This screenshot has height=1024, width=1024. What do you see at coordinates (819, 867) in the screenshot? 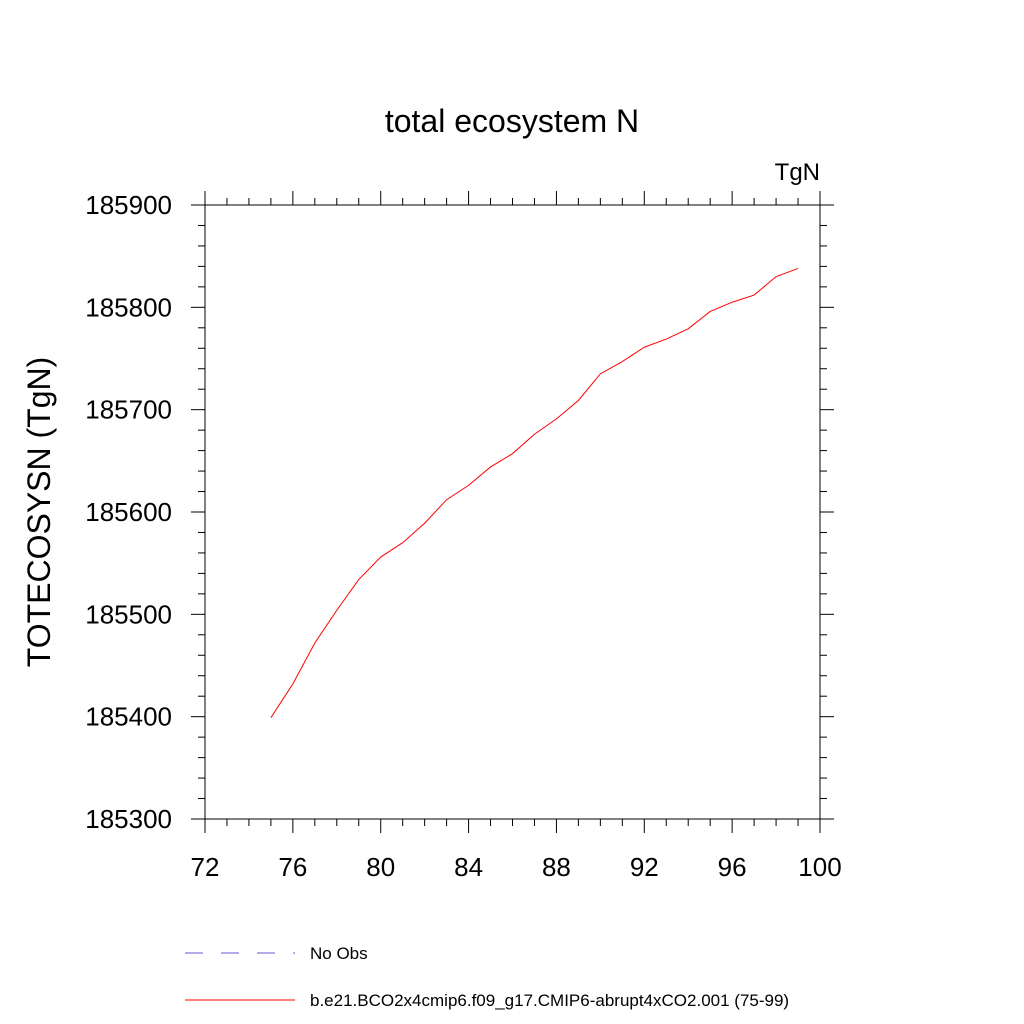
I see `x-tick-label: 100` at bounding box center [819, 867].